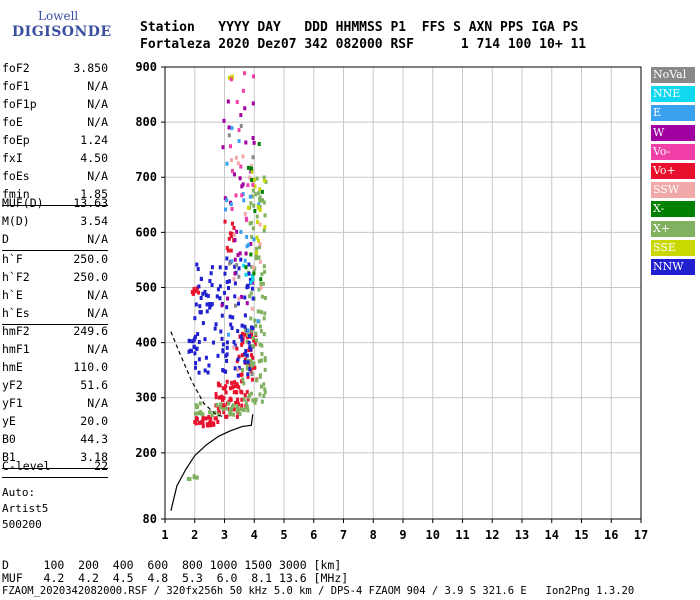 This screenshot has height=600, width=700. What do you see at coordinates (94, 385) in the screenshot?
I see `param-value: 51.6` at bounding box center [94, 385].